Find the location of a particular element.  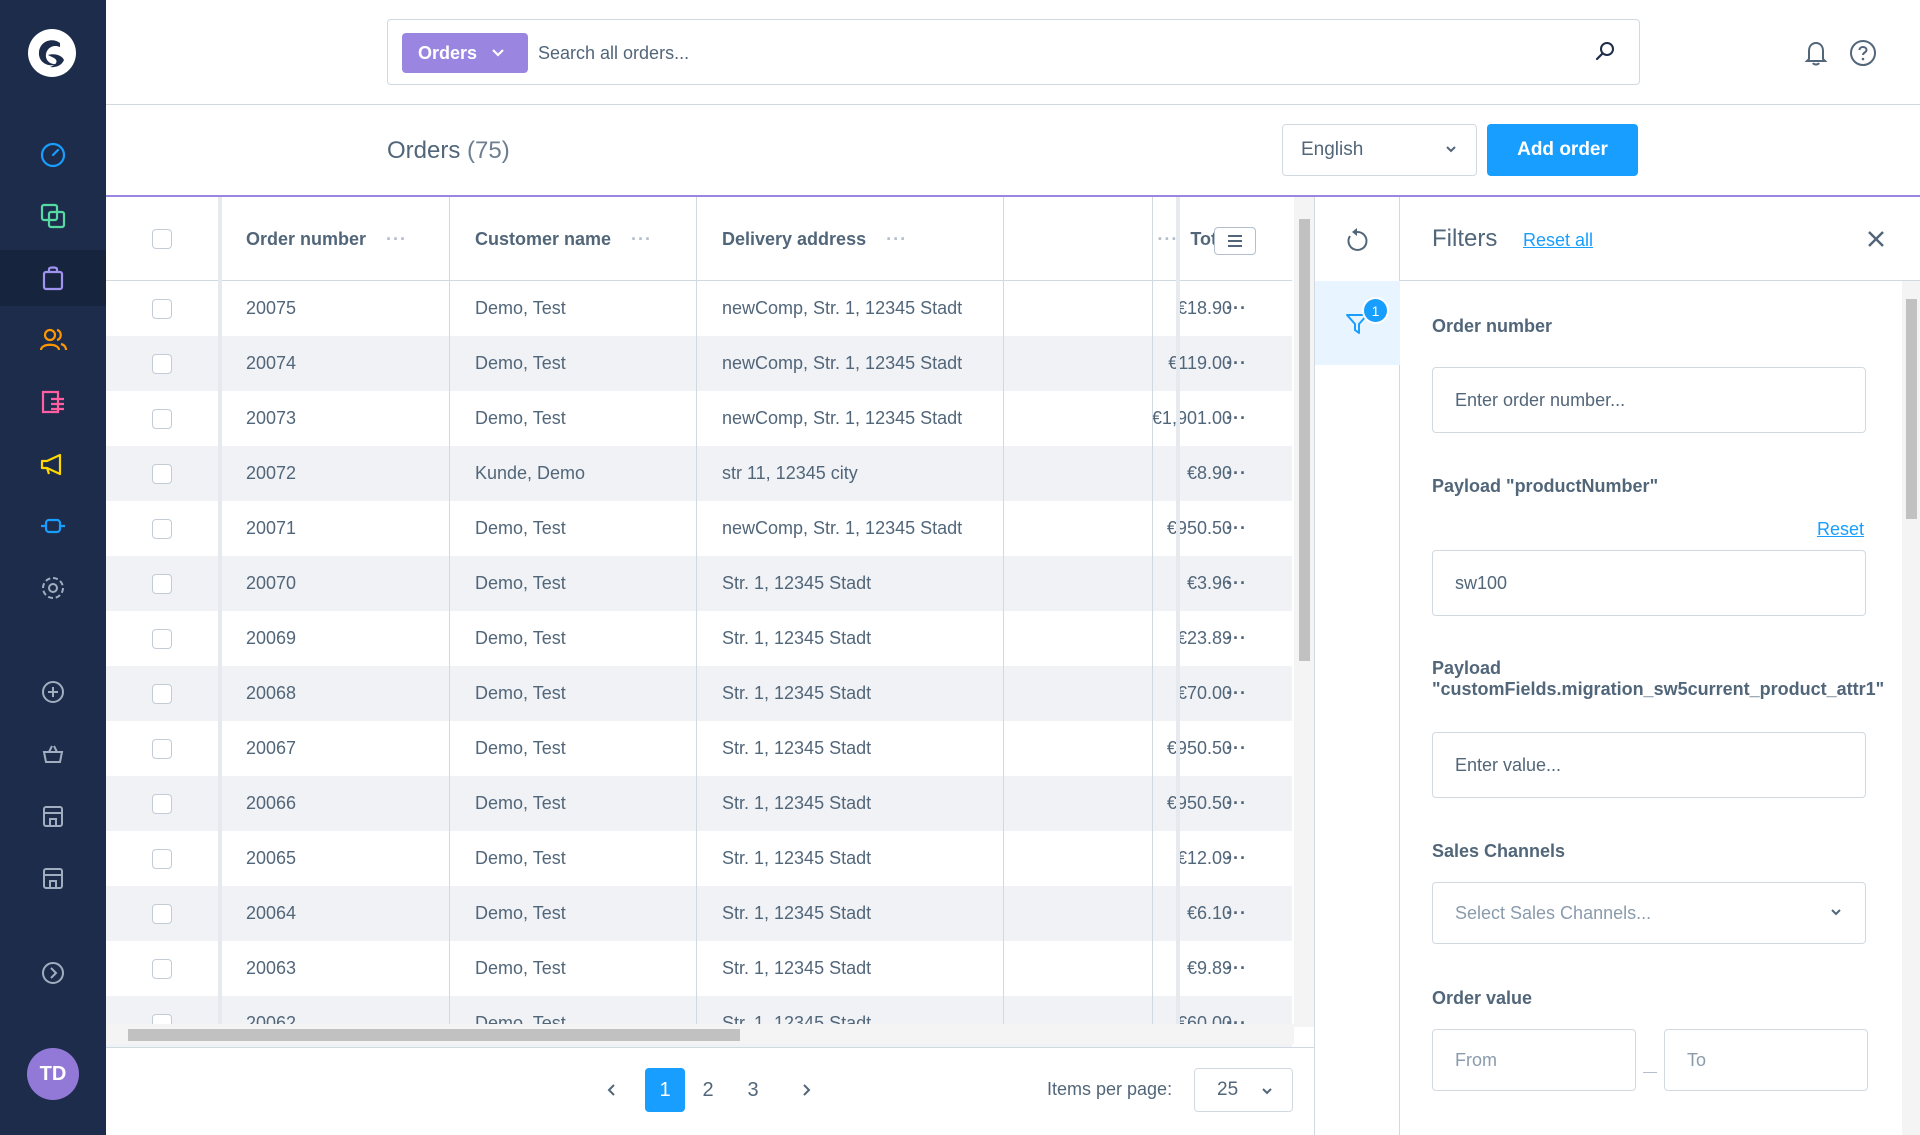

user-avatar: TD is located at coordinates (53, 1074).